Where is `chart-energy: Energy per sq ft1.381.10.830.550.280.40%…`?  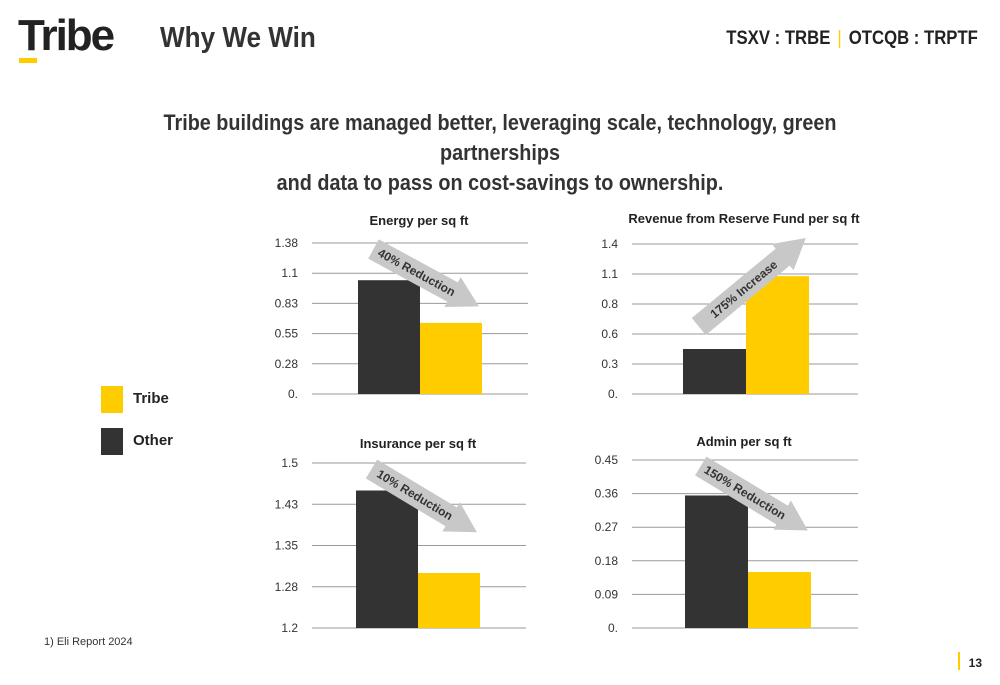 chart-energy: Energy per sq ft1.381.10.830.550.280.40%… is located at coordinates (401, 307).